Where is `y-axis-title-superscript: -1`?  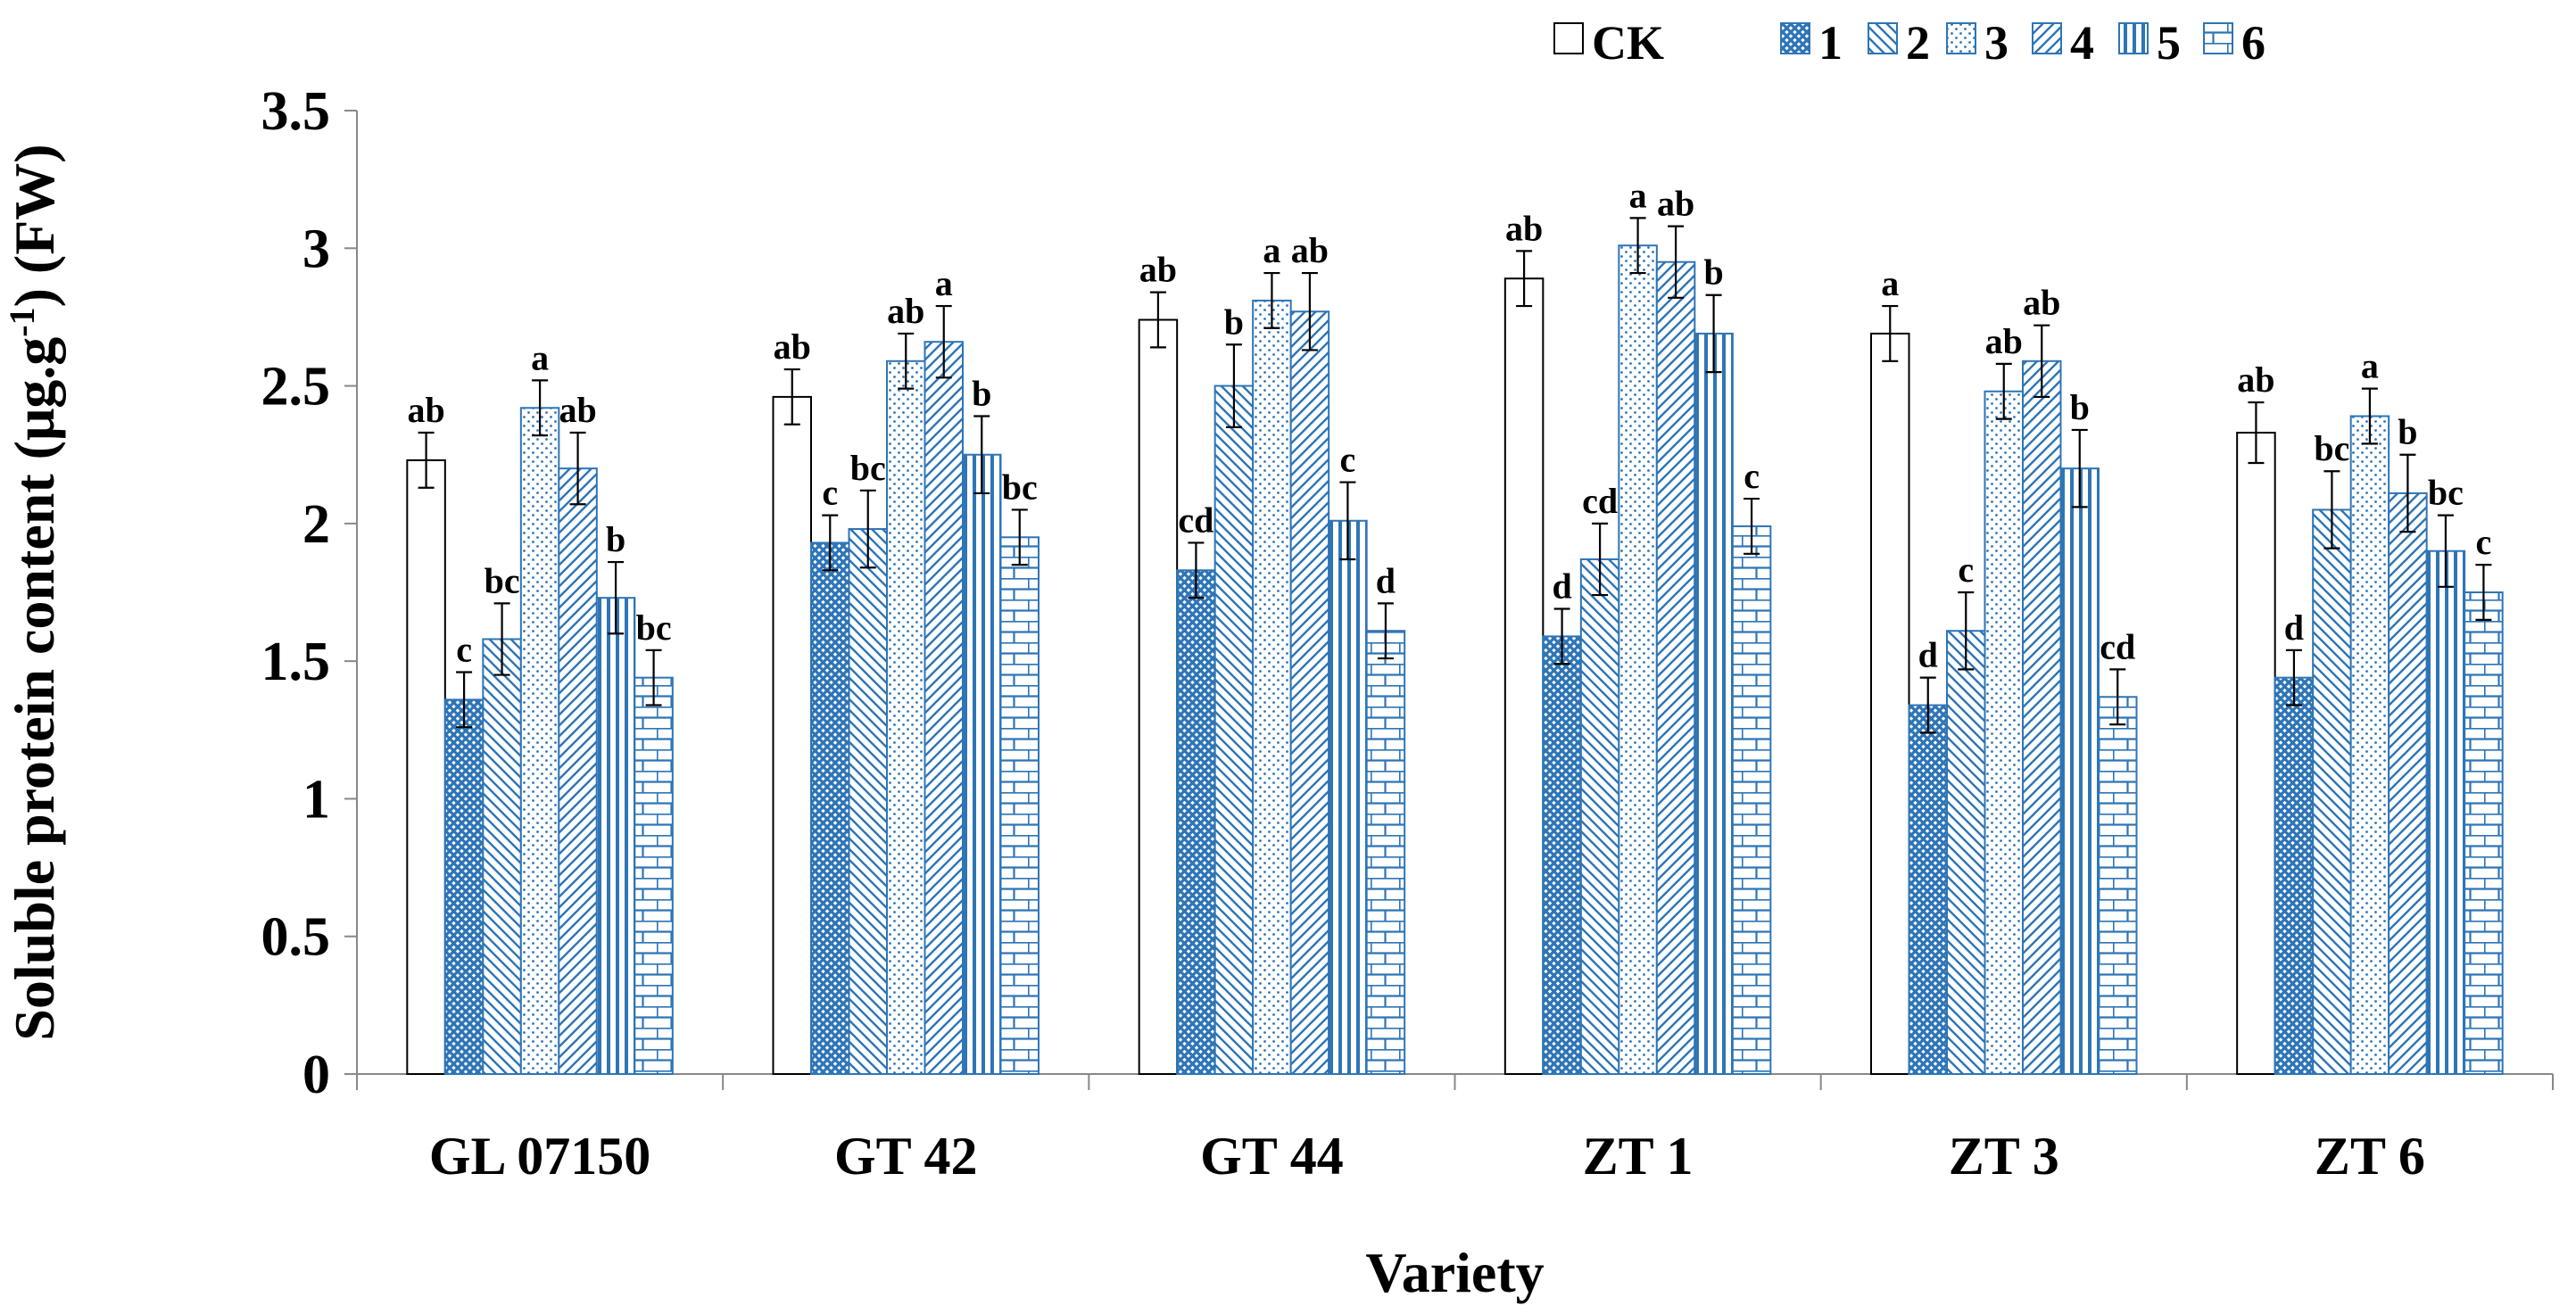 y-axis-title-superscript: -1 is located at coordinates (22, 321).